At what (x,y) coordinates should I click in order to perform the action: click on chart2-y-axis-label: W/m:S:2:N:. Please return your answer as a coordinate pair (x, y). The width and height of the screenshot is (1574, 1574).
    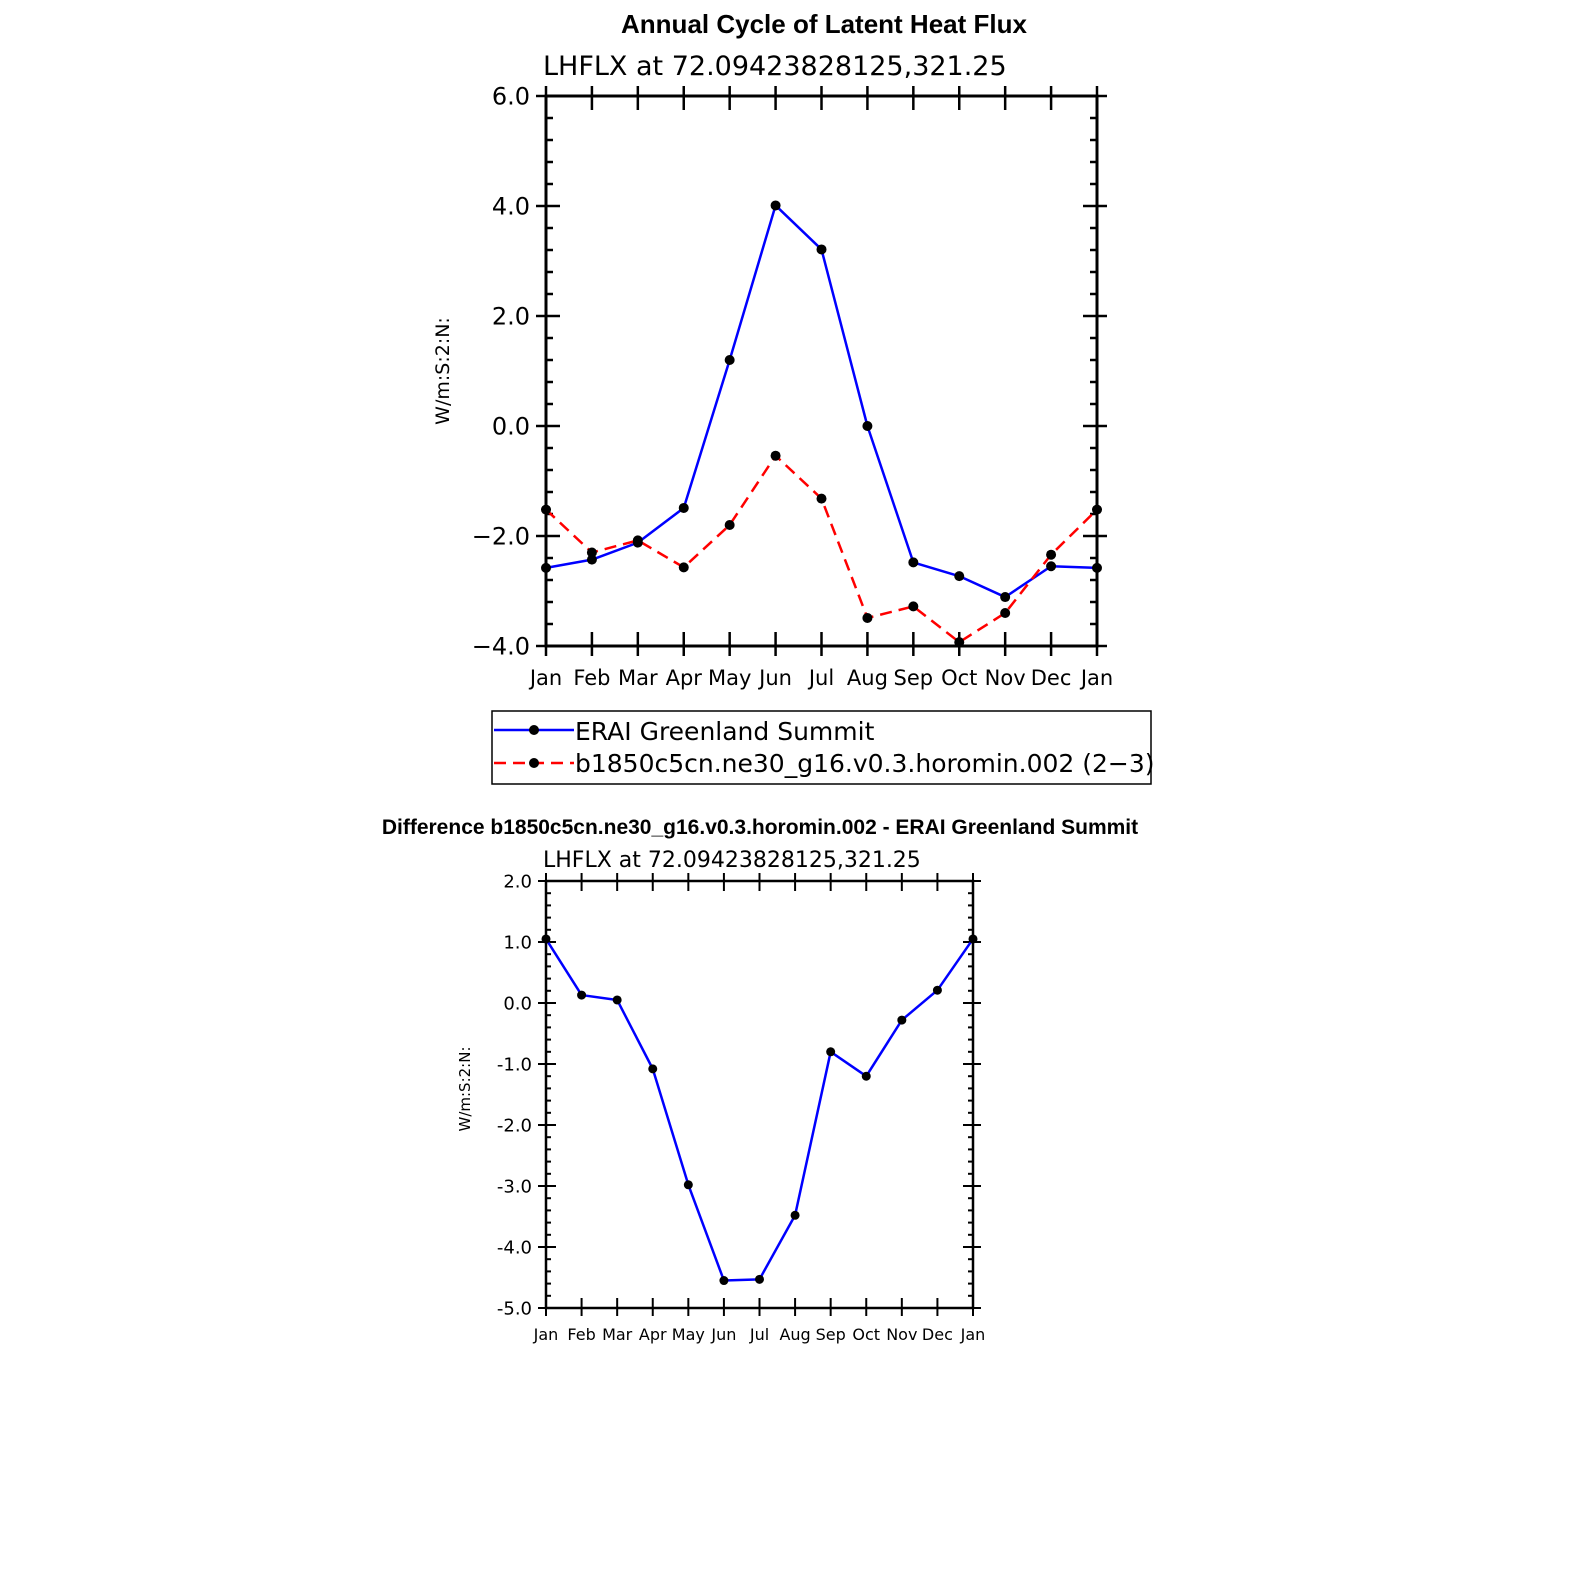
    Looking at the image, I should click on (465, 1089).